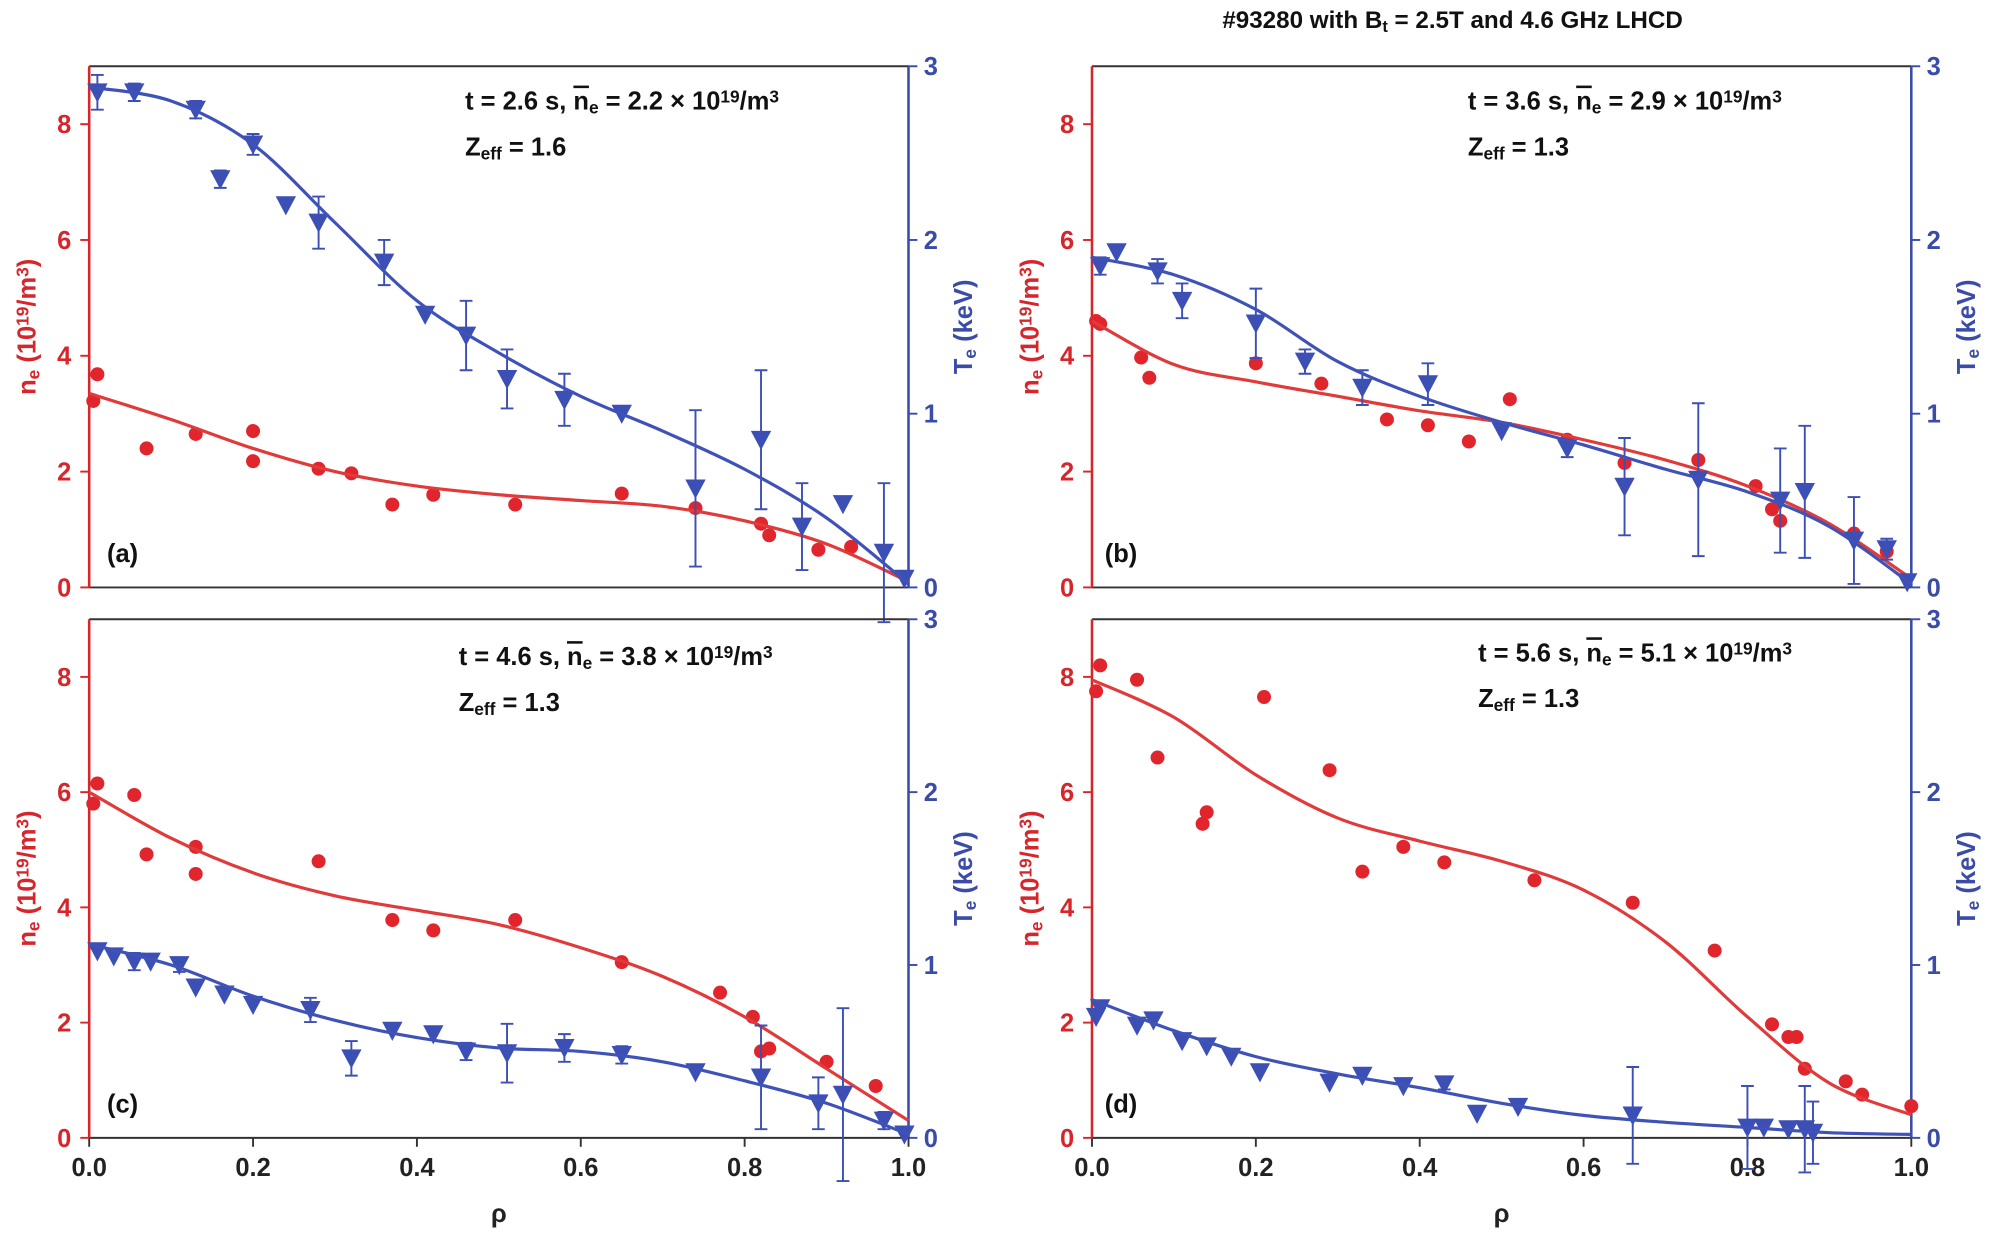 This screenshot has width=1998, height=1243. What do you see at coordinates (1452, 21) in the screenshot?
I see `chart-title: #93280 with Bt = 2.5T and 4.6 GHz LHCD` at bounding box center [1452, 21].